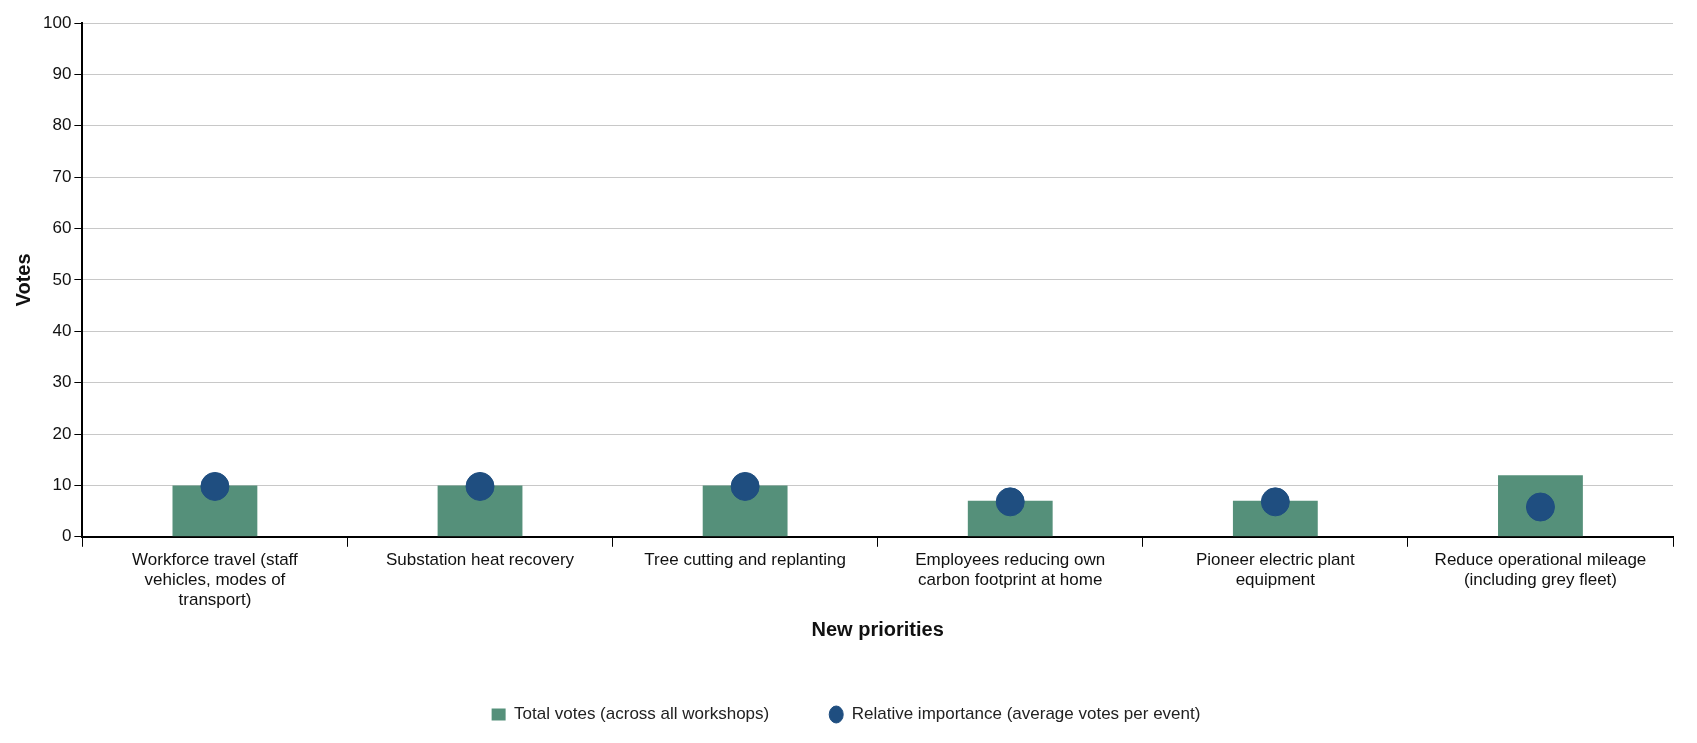  I want to click on y-tick-label: 40, so click(62, 330).